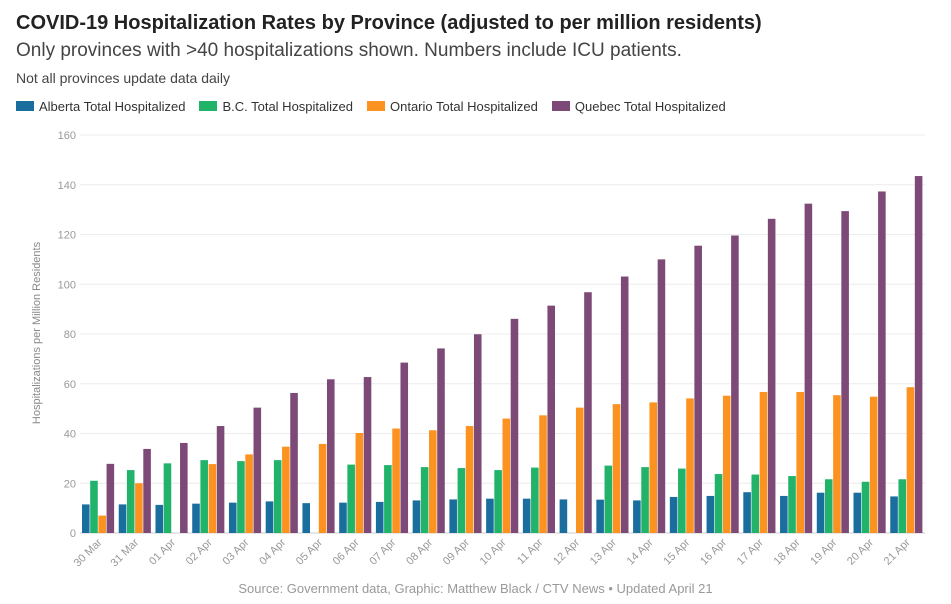  Describe the element at coordinates (139, 508) in the screenshot. I see `bar: Ontario Total Hospitalized 31 Mar: 20` at that location.